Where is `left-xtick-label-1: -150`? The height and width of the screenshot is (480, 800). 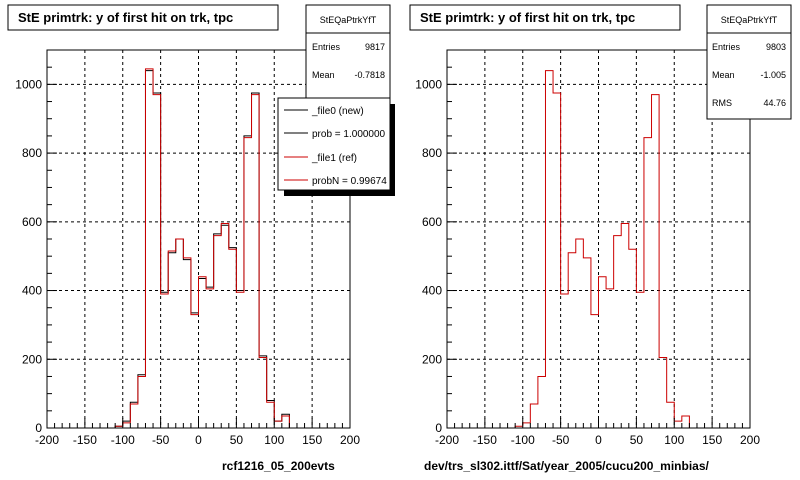
left-xtick-label-1: -150 is located at coordinates (85, 440).